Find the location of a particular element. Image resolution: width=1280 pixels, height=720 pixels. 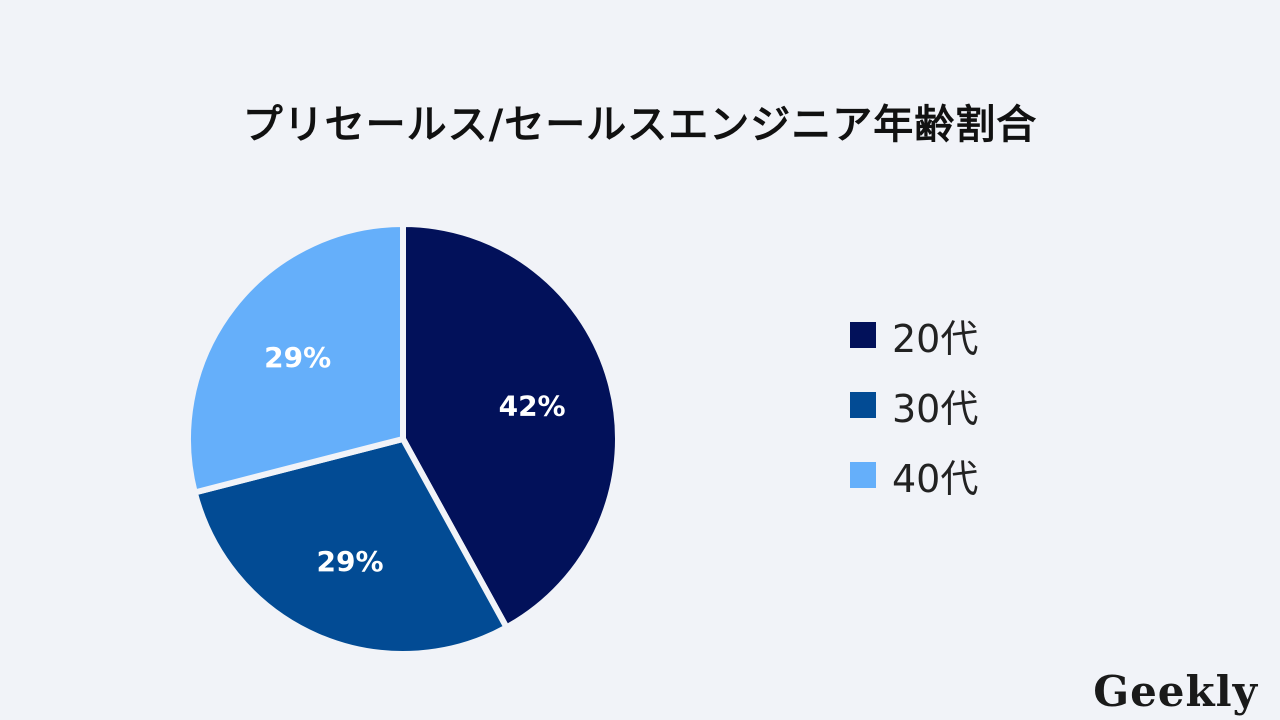

legend-label-40s: 40代 is located at coordinates (935, 478).